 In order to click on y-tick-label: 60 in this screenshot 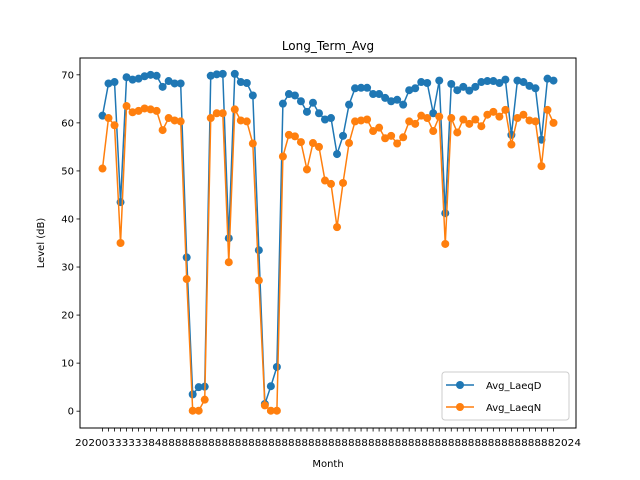, I will do `click(67, 123)`.